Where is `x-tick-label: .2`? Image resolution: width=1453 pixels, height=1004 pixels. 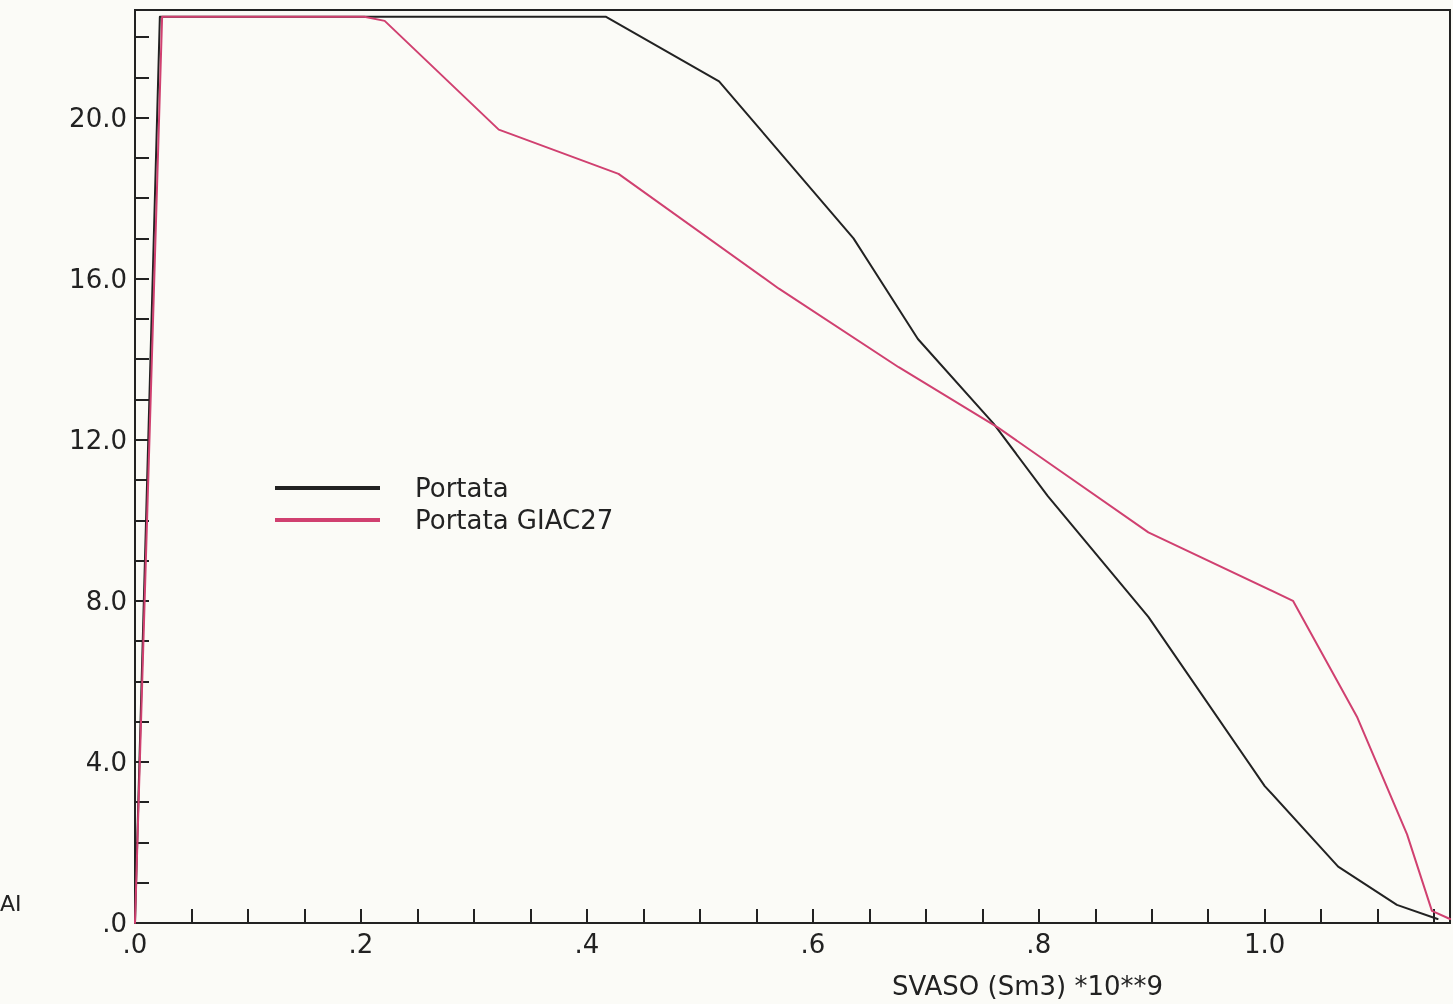 x-tick-label: .2 is located at coordinates (361, 944).